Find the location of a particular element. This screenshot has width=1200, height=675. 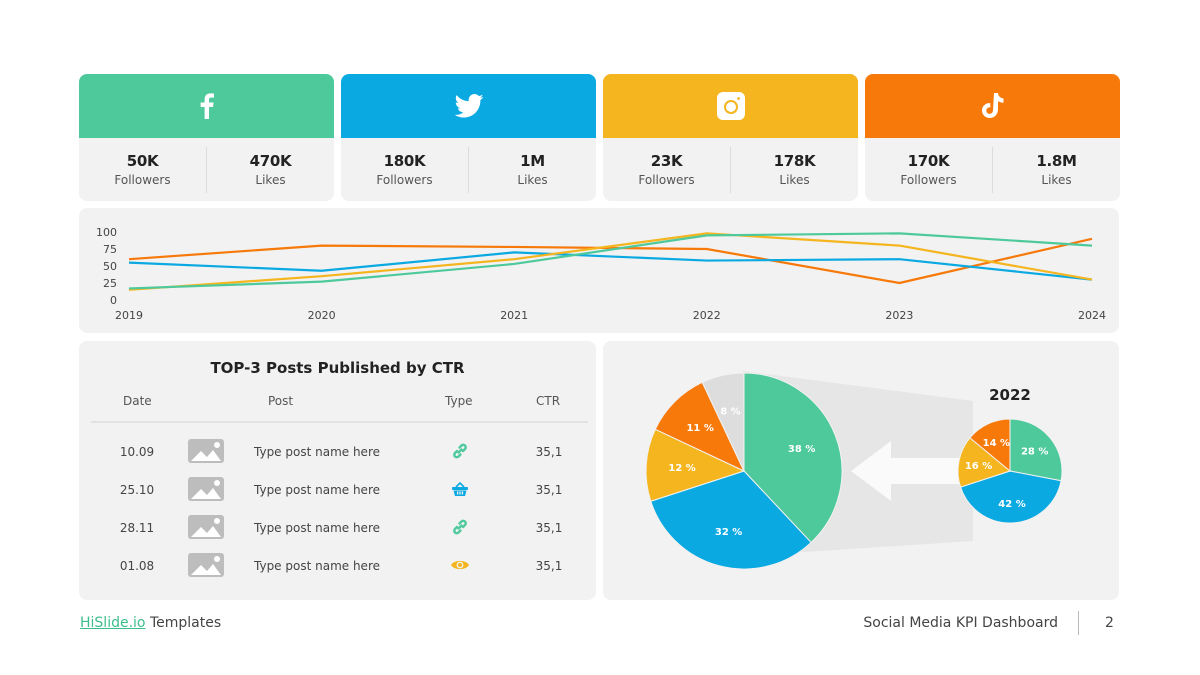

twitter-card-header is located at coordinates (468, 106).